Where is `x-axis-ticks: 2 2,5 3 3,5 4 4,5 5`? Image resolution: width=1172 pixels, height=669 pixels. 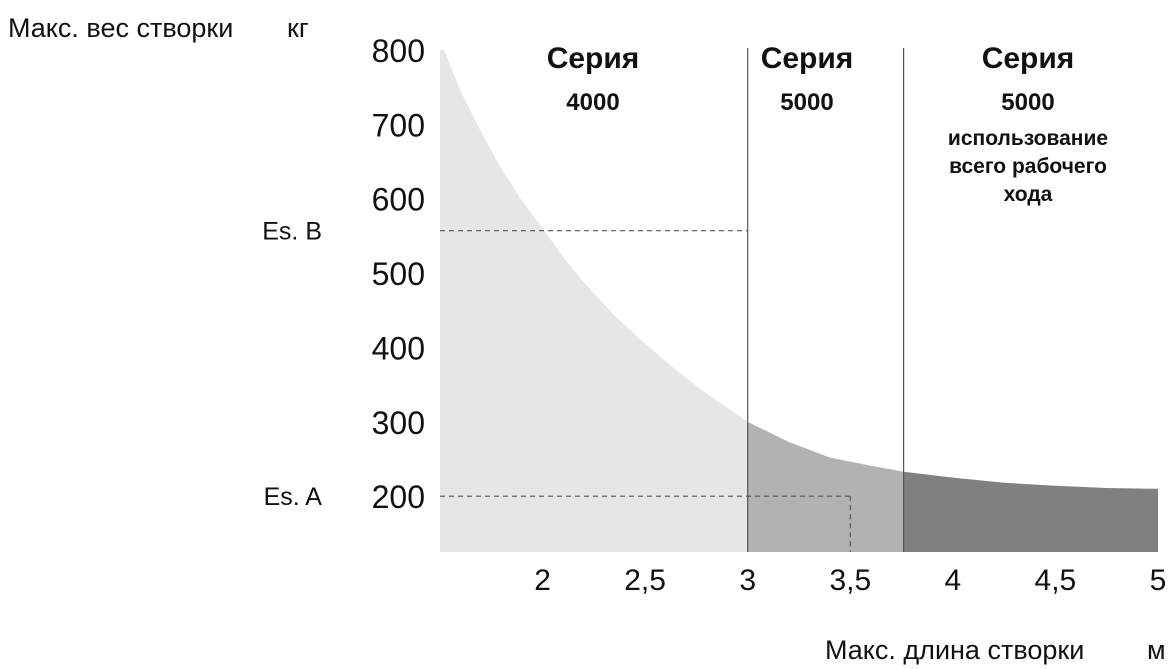
x-axis-ticks: 2 2,5 3 3,5 4 4,5 5 is located at coordinates (850, 580).